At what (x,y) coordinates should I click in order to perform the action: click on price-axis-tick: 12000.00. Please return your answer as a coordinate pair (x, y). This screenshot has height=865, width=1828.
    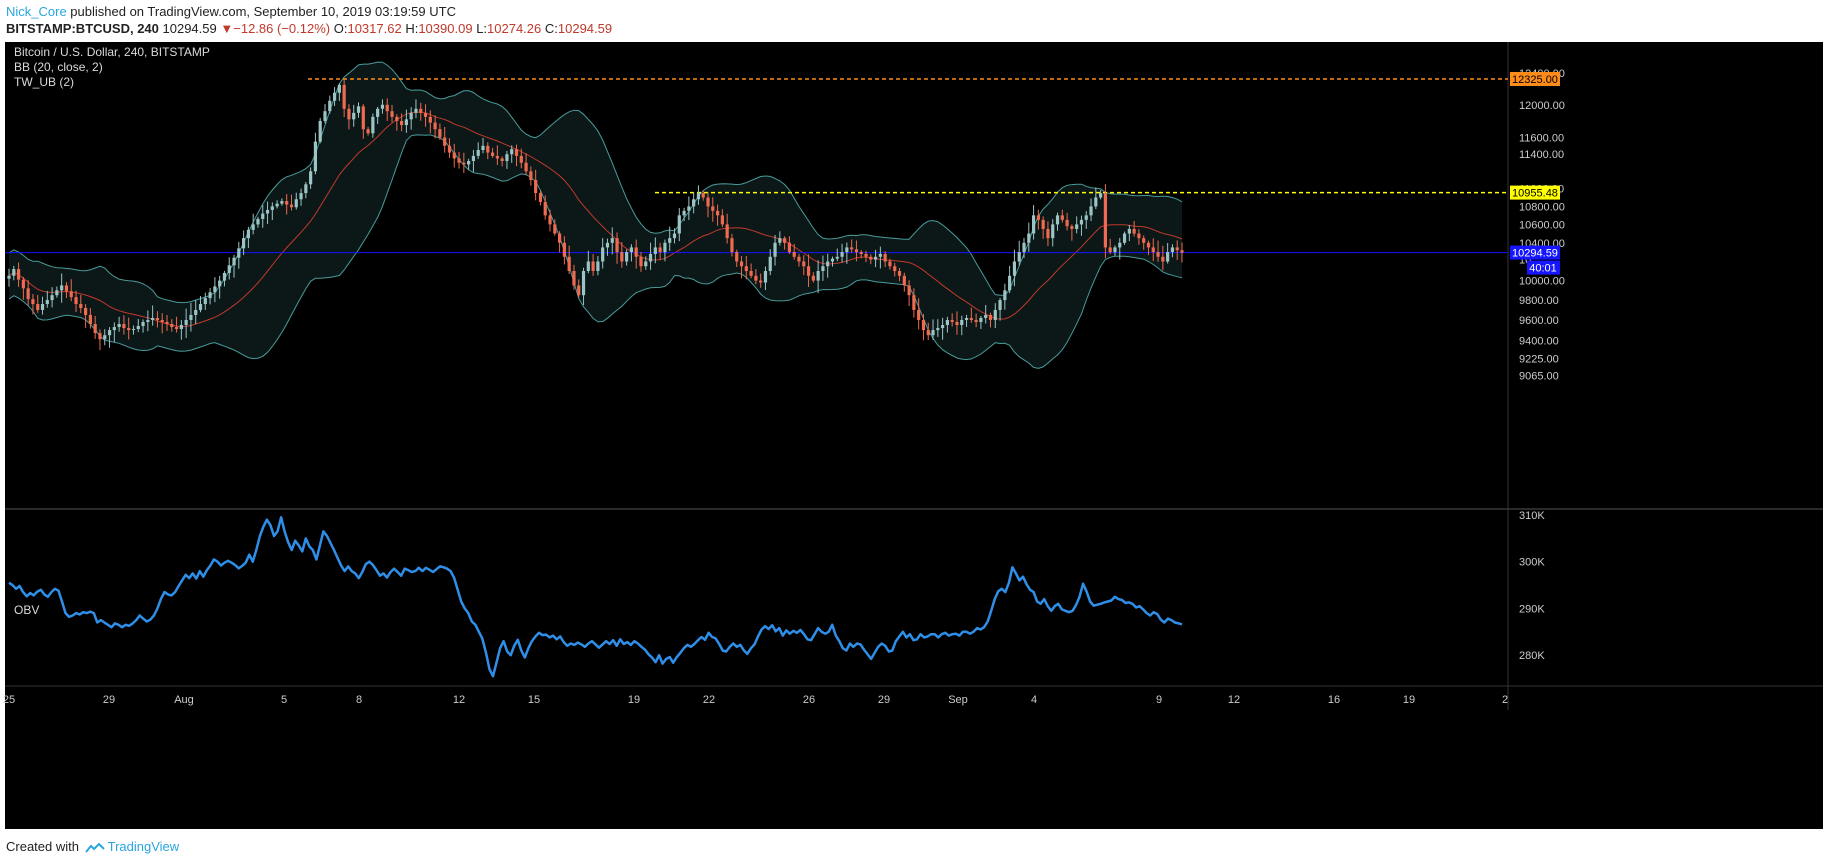
    Looking at the image, I should click on (1542, 106).